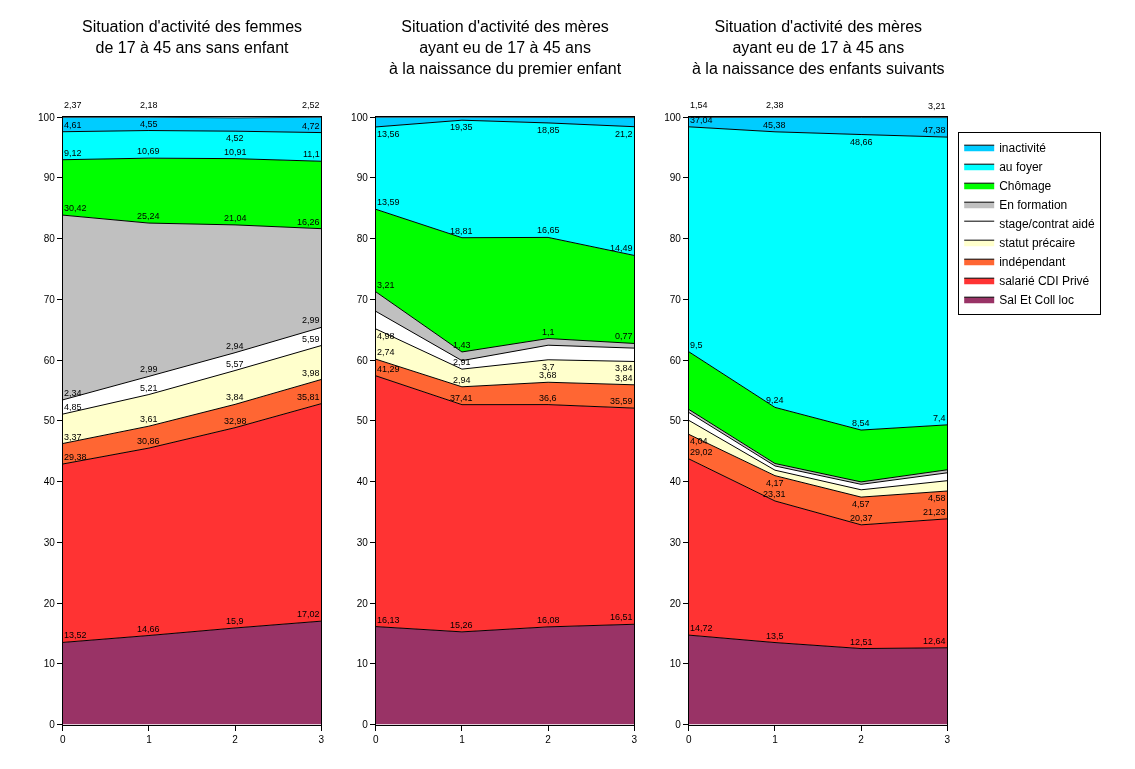  Describe the element at coordinates (699, 105) in the screenshot. I see `data-label: 1,54` at that location.